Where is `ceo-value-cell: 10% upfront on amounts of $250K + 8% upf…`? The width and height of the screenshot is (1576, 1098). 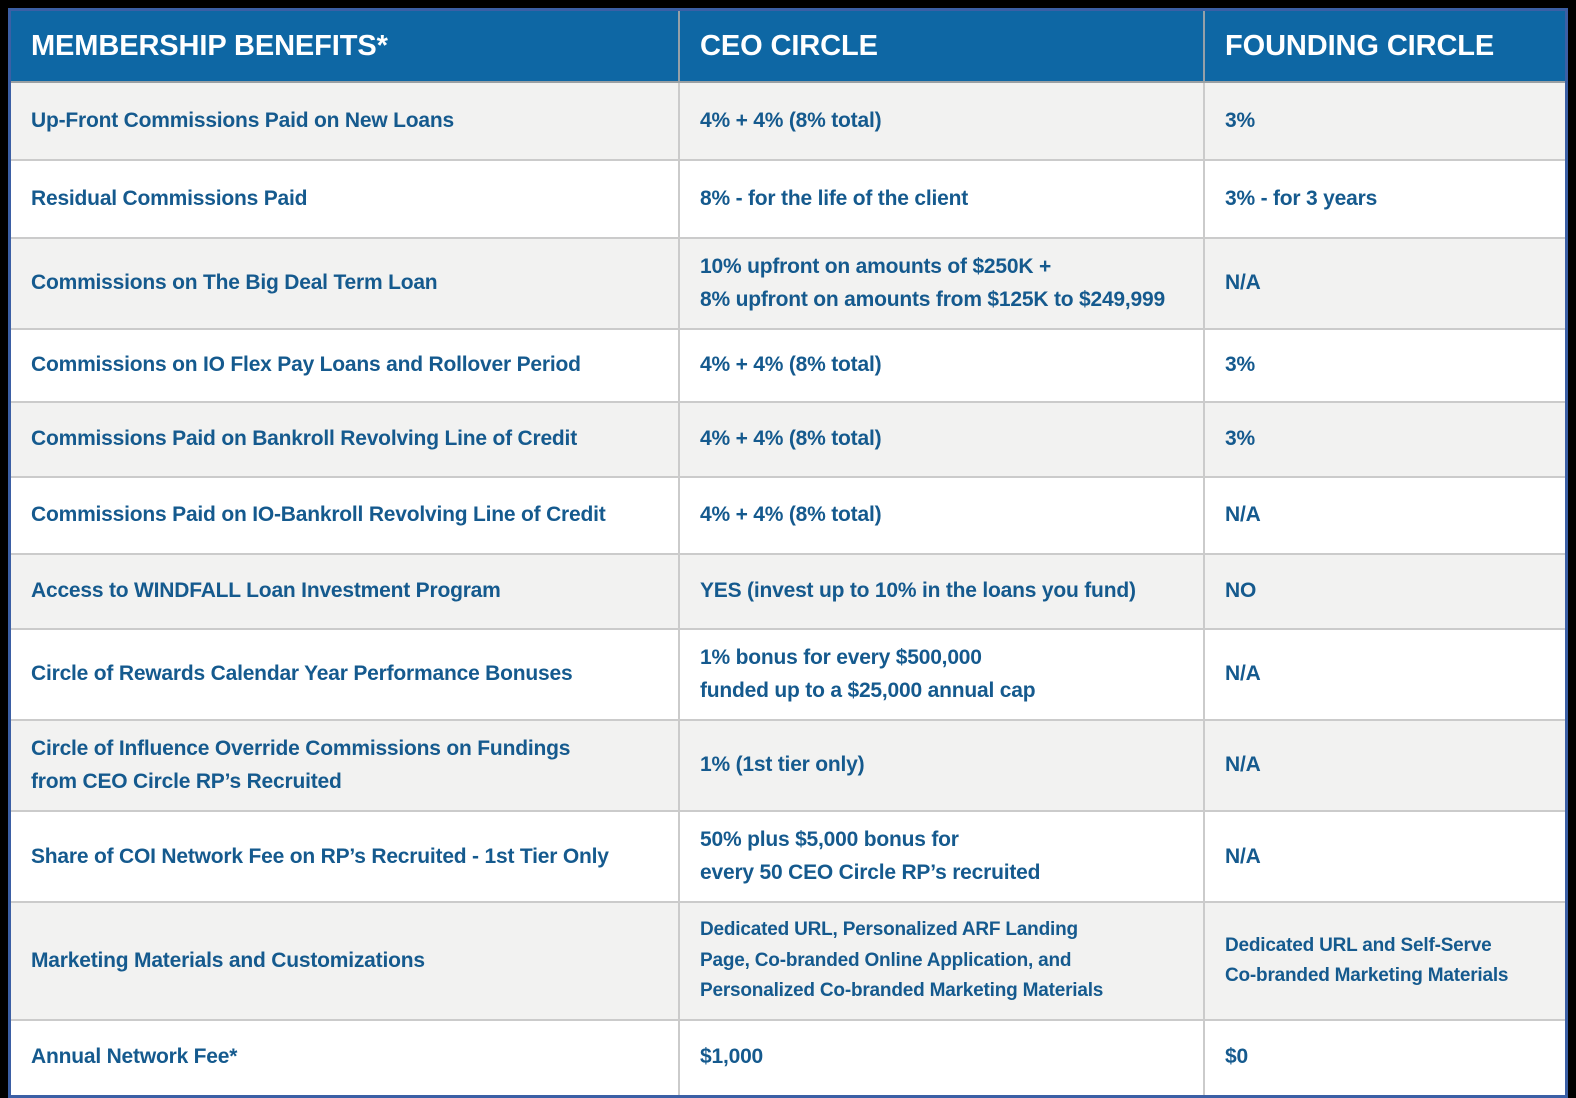 ceo-value-cell: 10% upfront on amounts of $250K + 8% upf… is located at coordinates (940, 284).